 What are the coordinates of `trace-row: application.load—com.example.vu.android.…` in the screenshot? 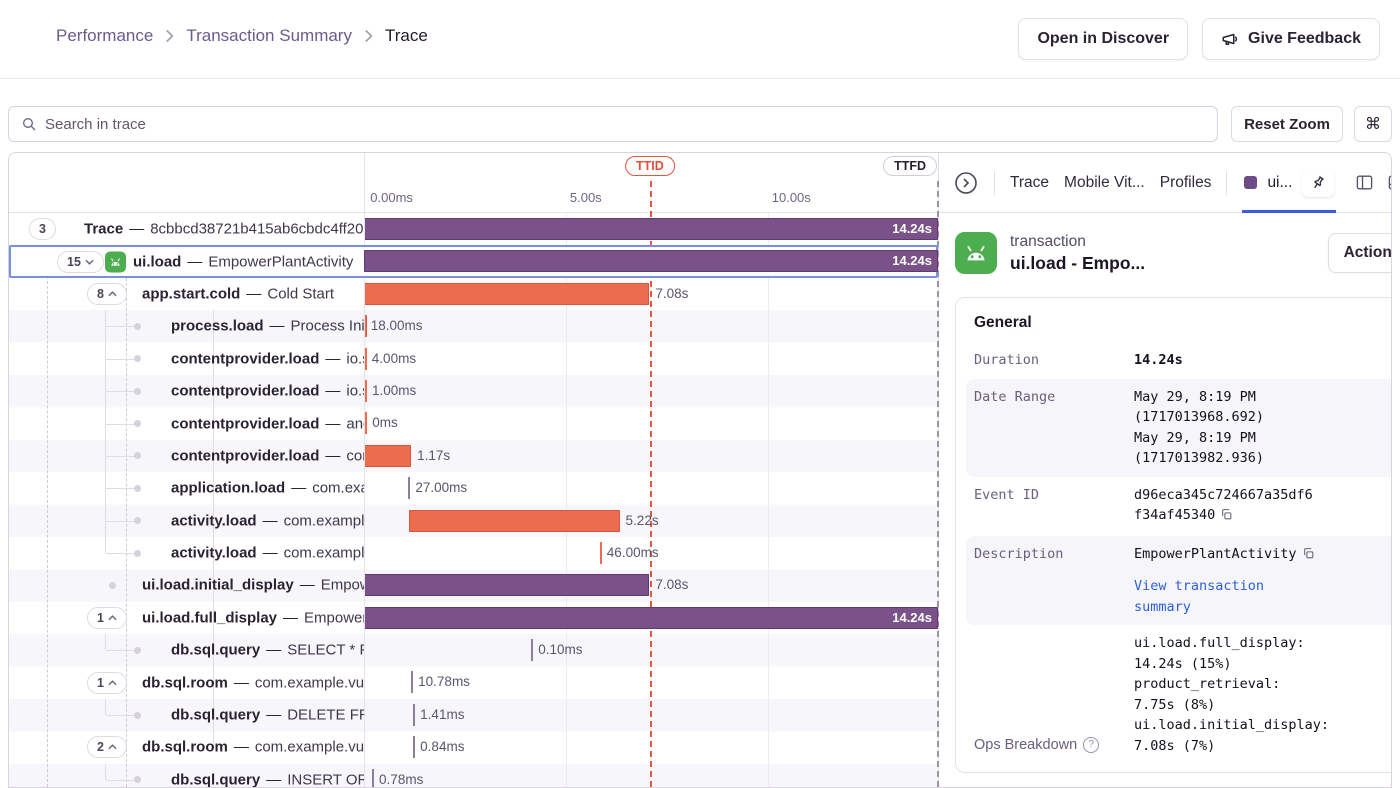 It's located at (473, 488).